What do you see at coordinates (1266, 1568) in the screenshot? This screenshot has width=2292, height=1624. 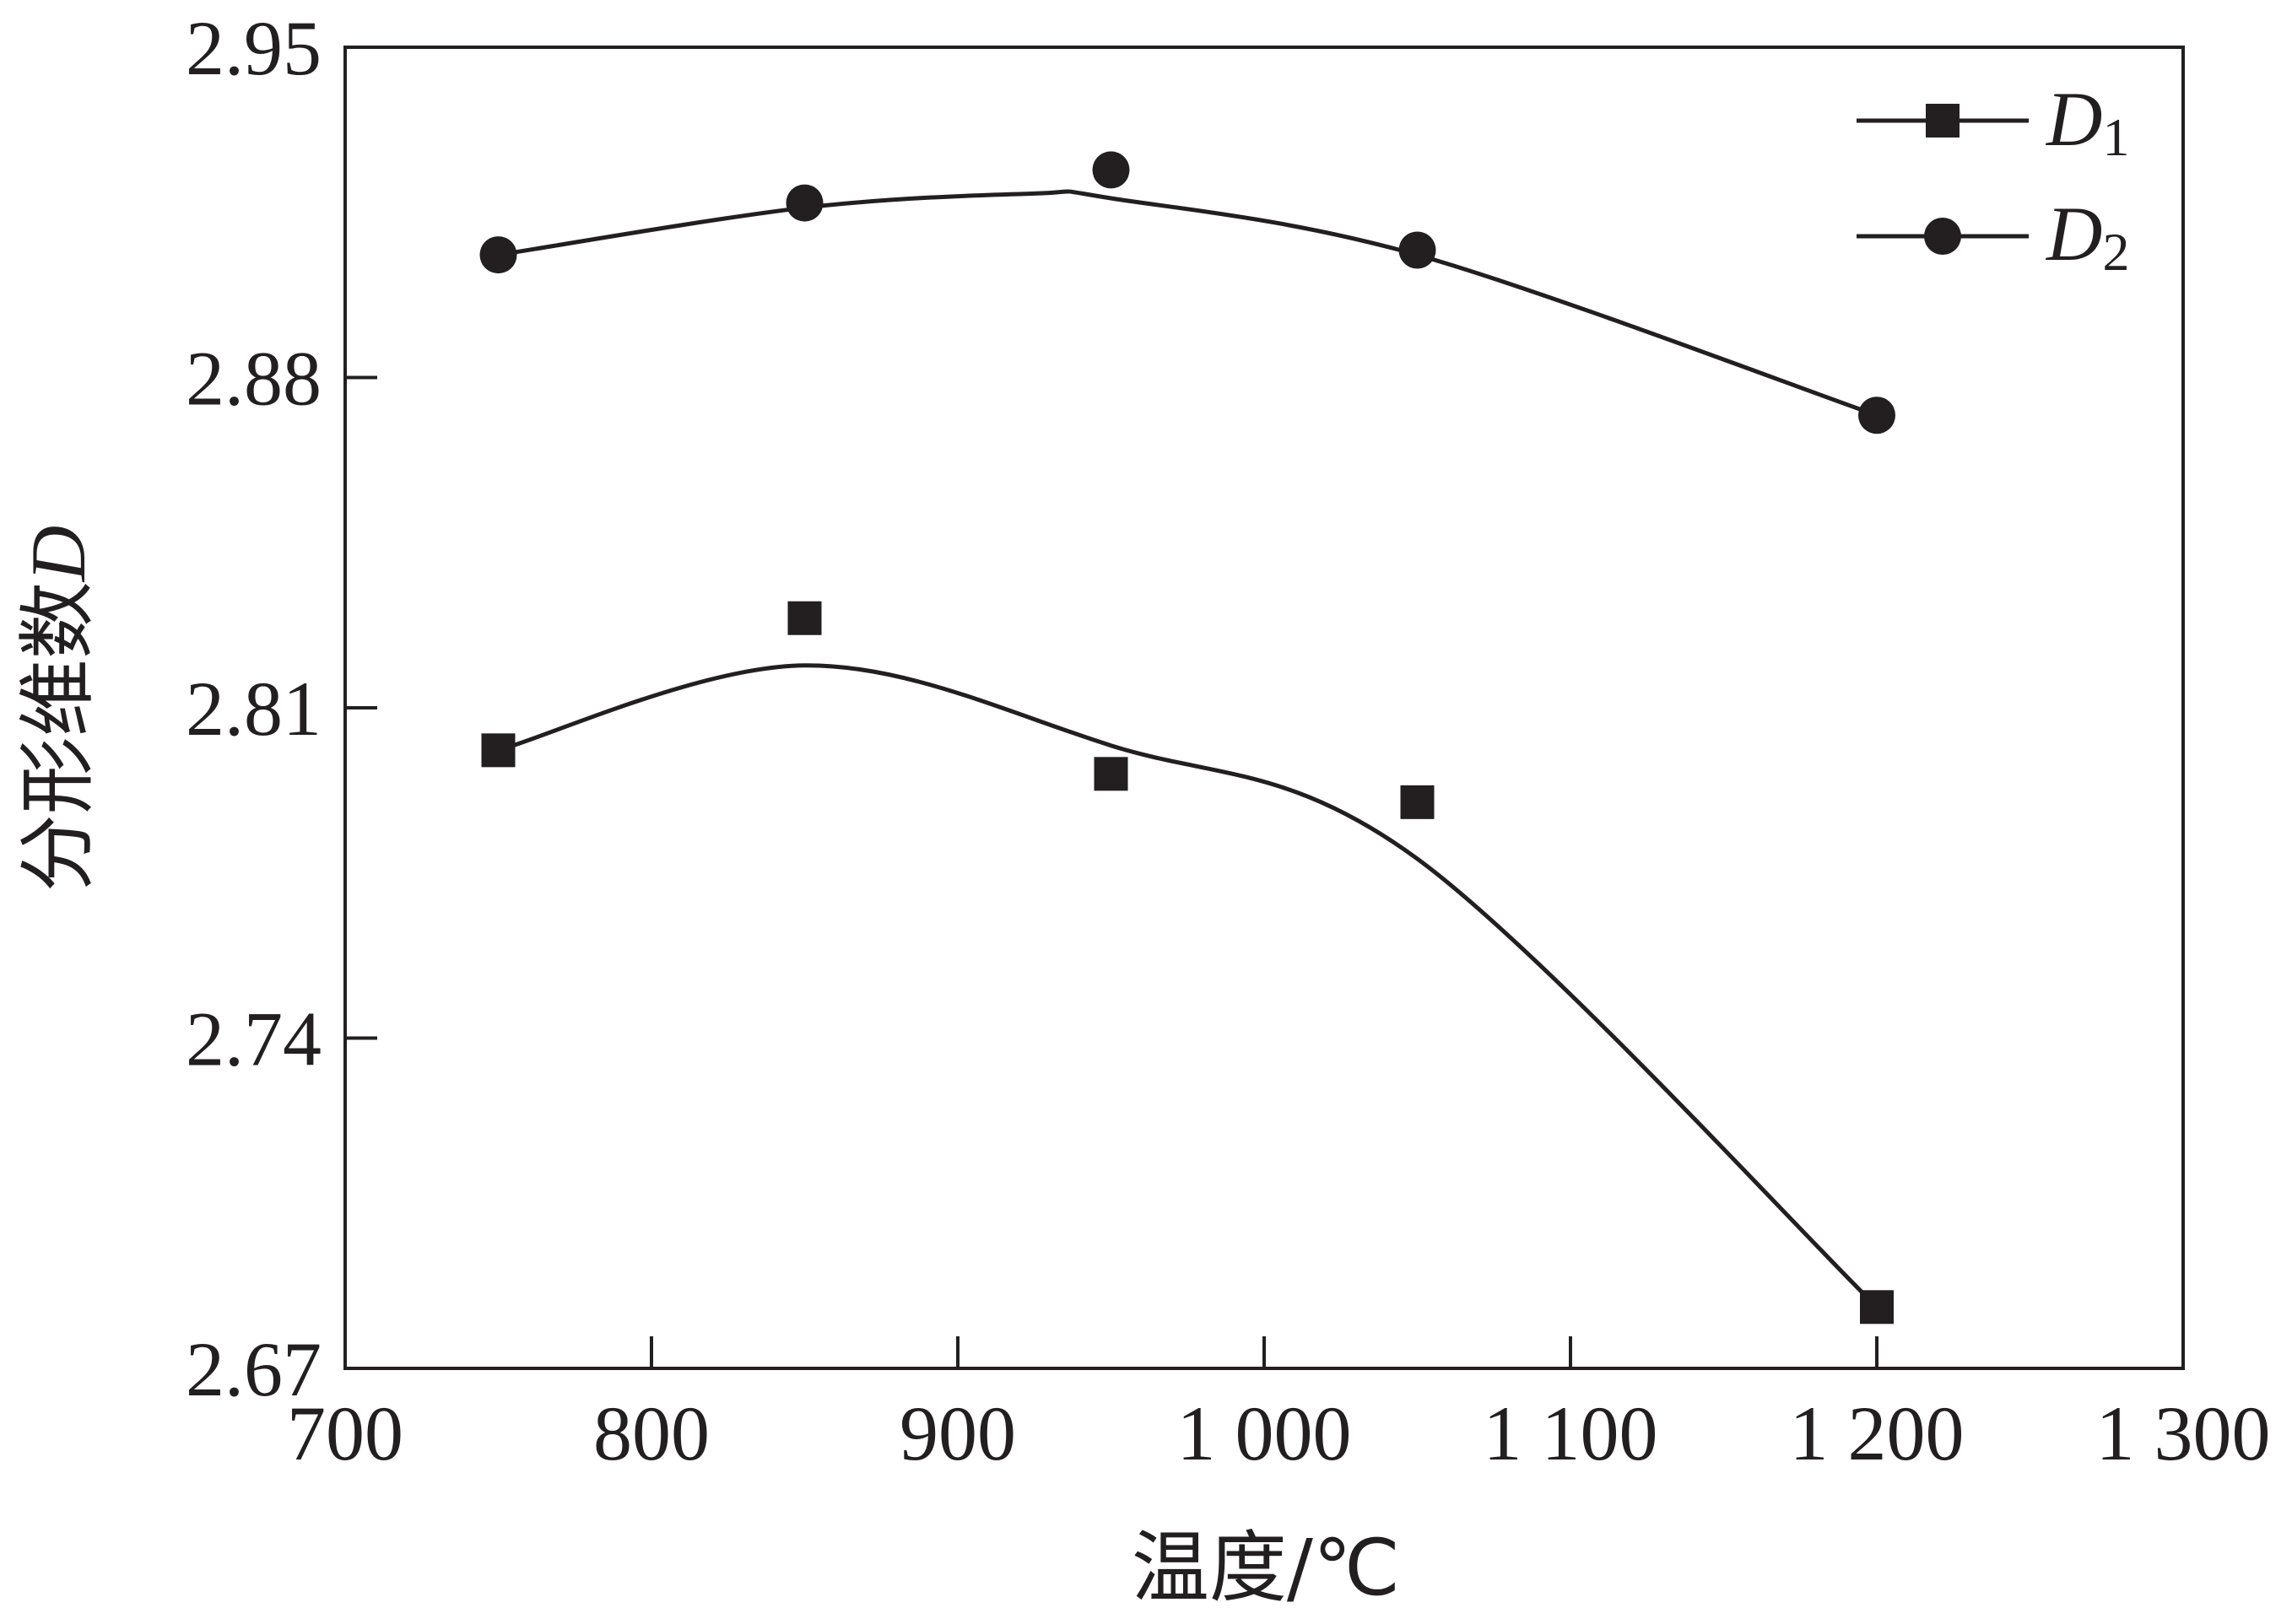 I see `x-axis-title: 温度/℃` at bounding box center [1266, 1568].